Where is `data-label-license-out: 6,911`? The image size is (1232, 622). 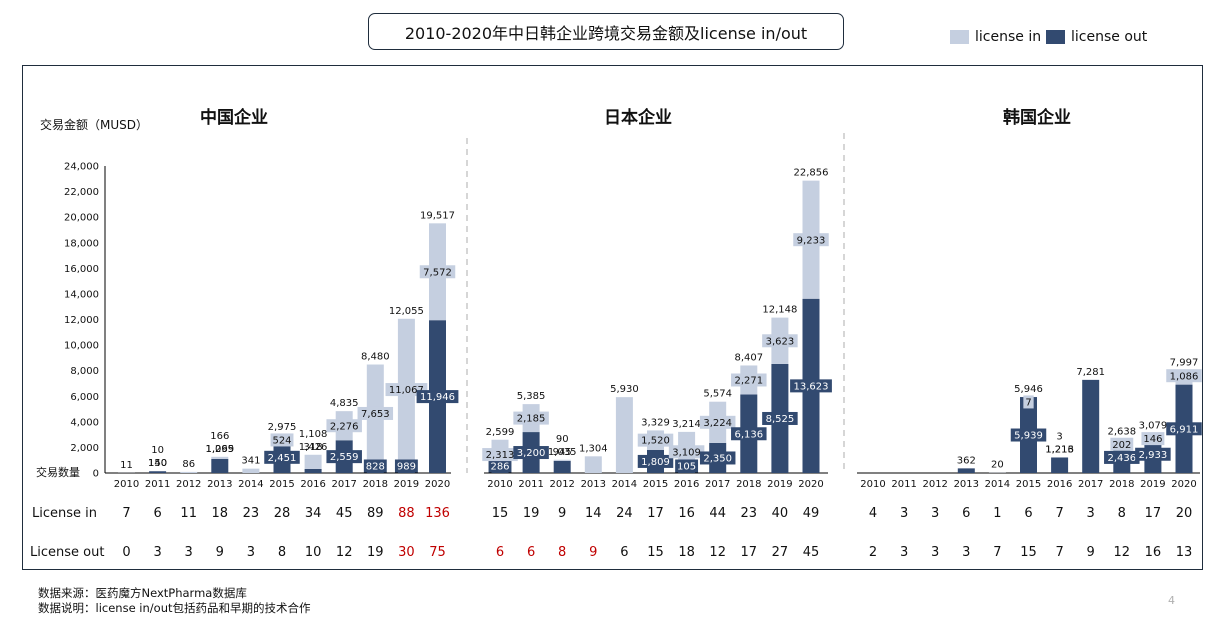 data-label-license-out: 6,911 is located at coordinates (1184, 429).